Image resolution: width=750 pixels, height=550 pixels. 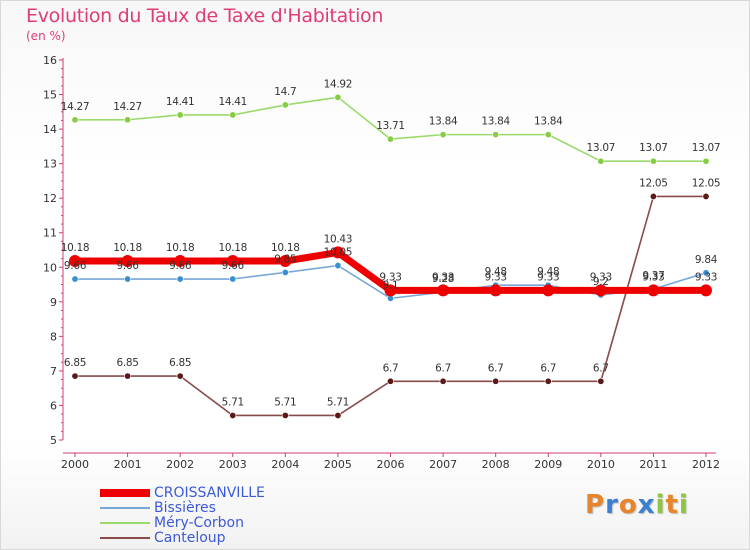 I want to click on logo-letter: i, so click(x=683, y=505).